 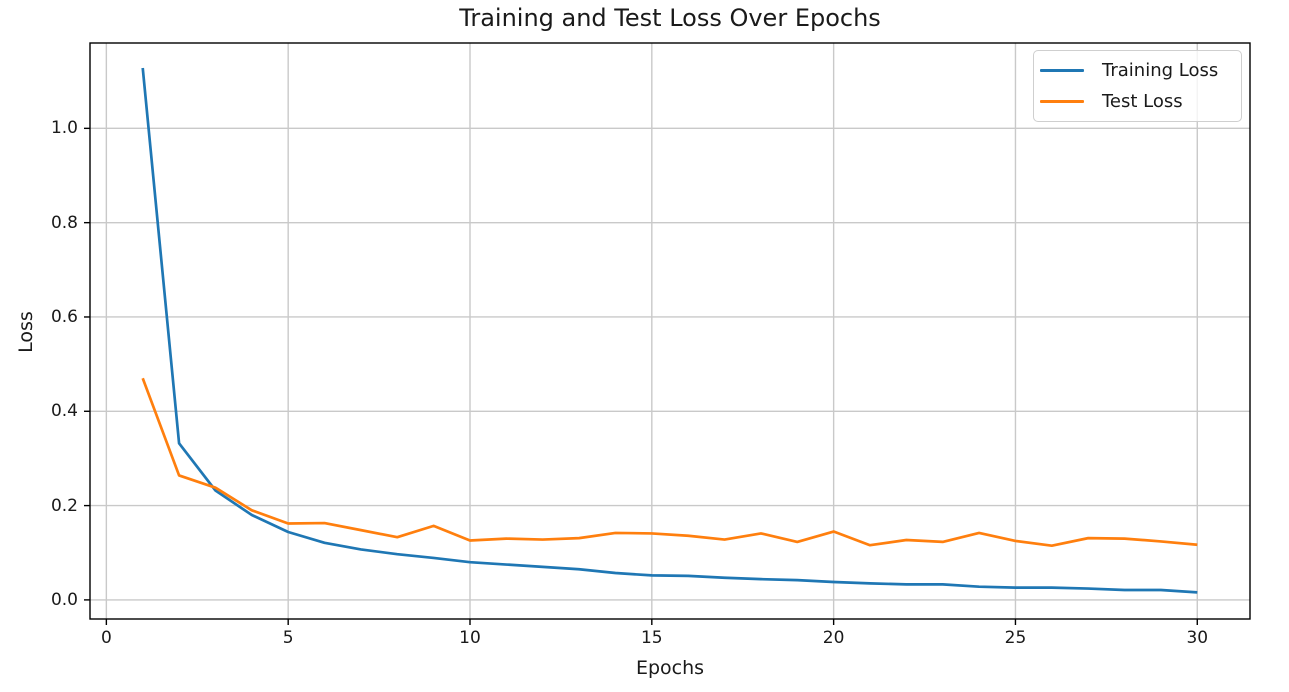 I want to click on legend-entry-test-loss: Test Loss, so click(x=1135, y=101).